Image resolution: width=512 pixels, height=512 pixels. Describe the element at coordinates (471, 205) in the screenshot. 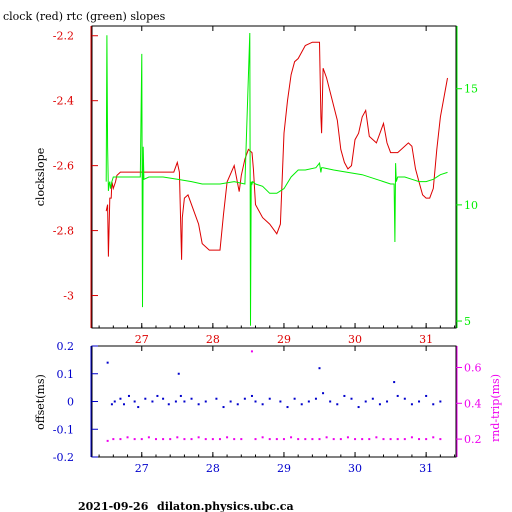

I see `slope-y2-tick-label: 10` at that location.